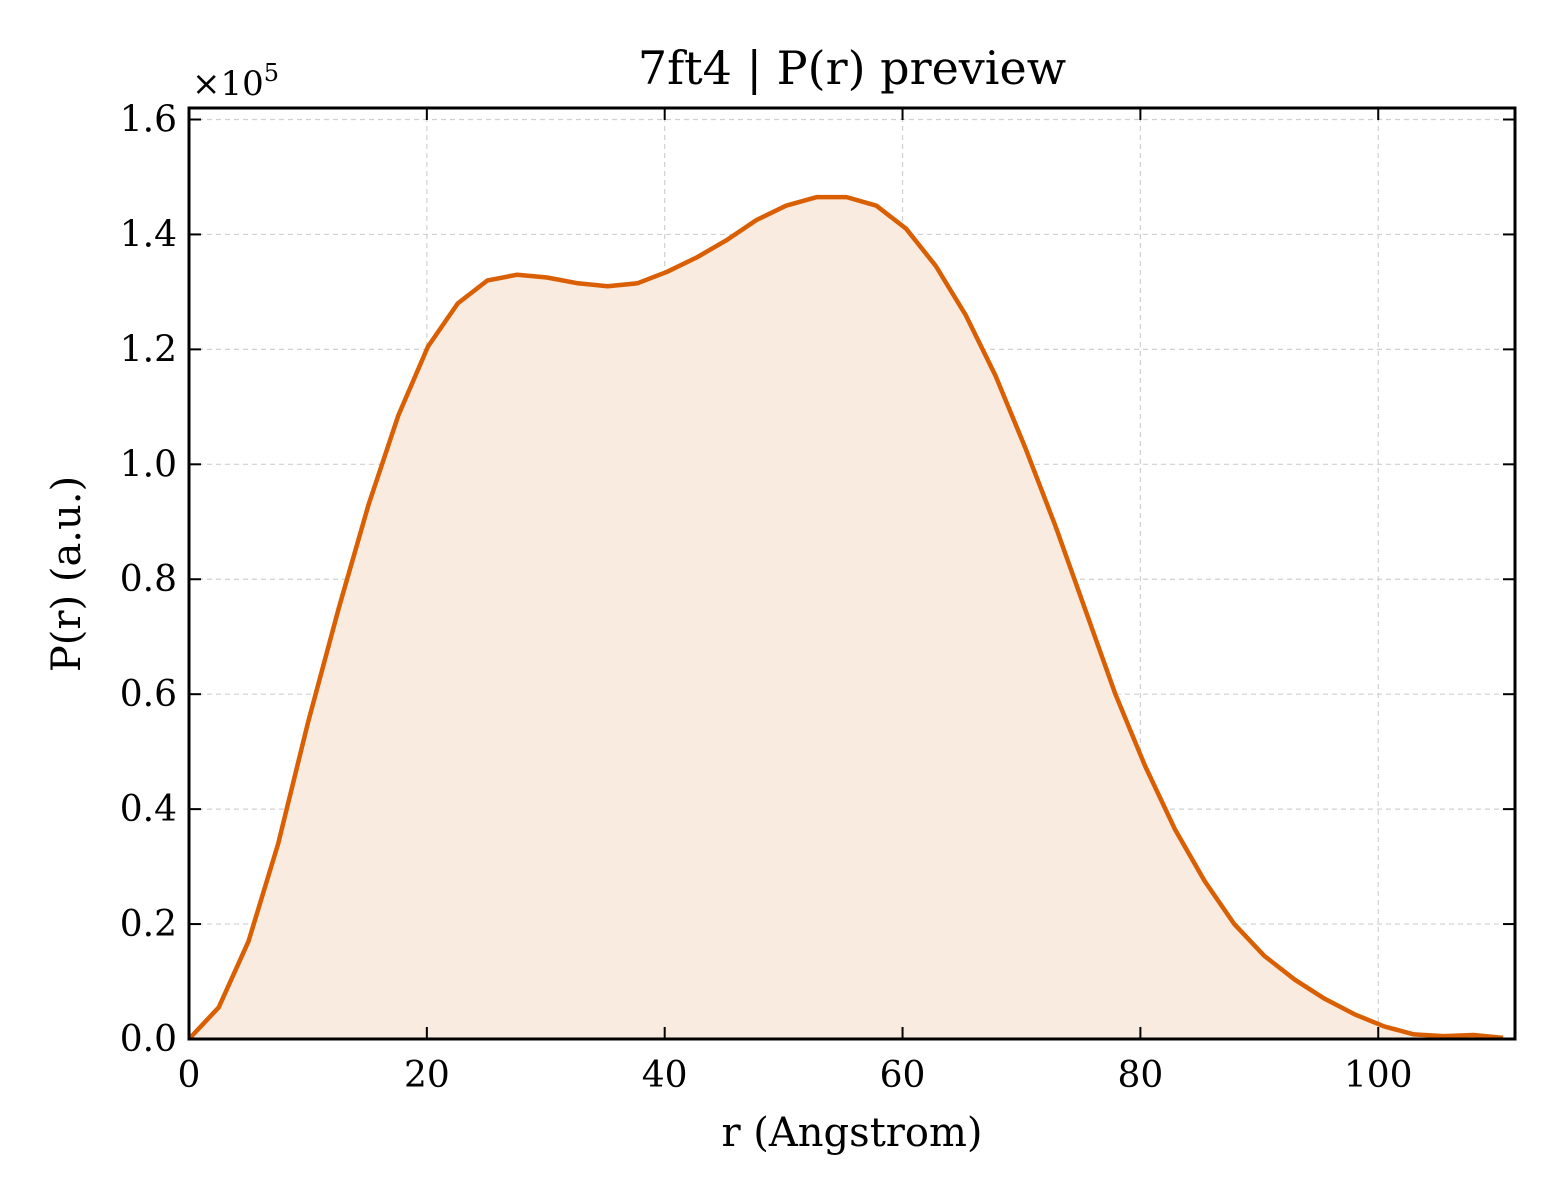 This screenshot has width=1560, height=1200. What do you see at coordinates (665, 1075) in the screenshot?
I see `x-tick-label: 40` at bounding box center [665, 1075].